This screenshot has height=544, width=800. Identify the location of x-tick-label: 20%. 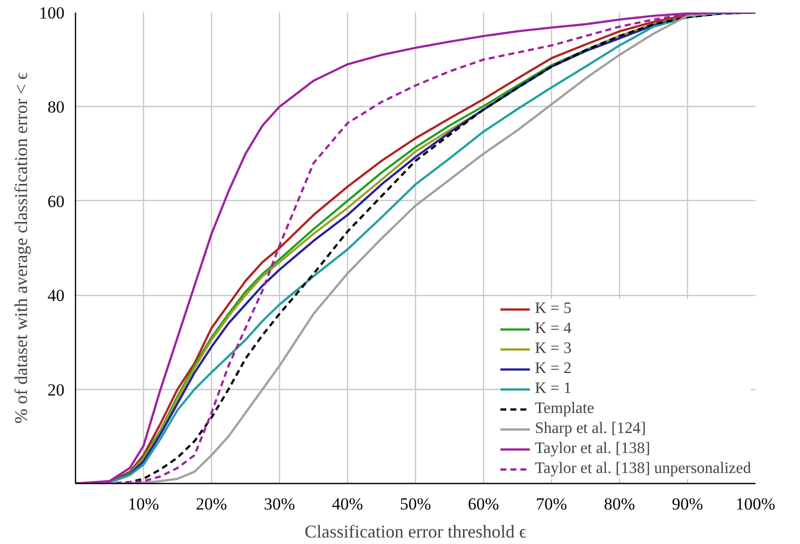
(212, 504).